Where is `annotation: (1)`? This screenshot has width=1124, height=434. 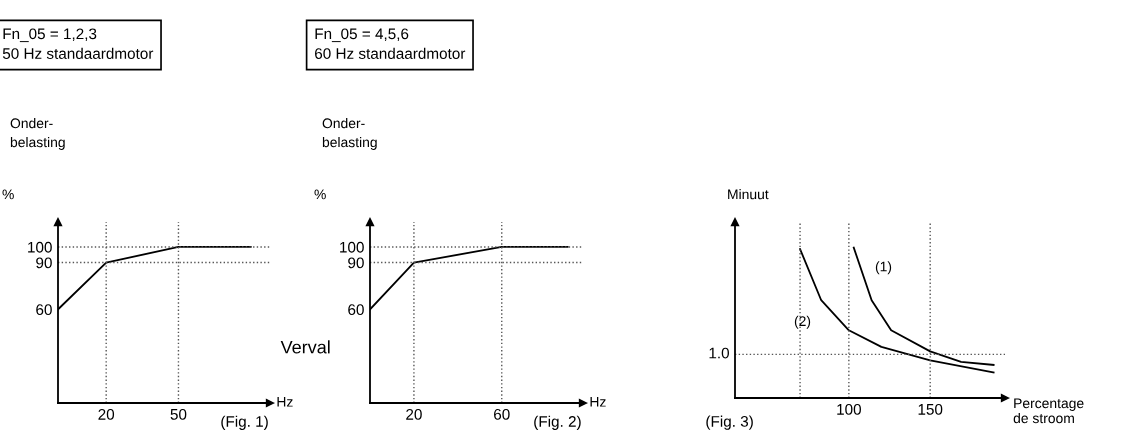 annotation: (1) is located at coordinates (883, 268).